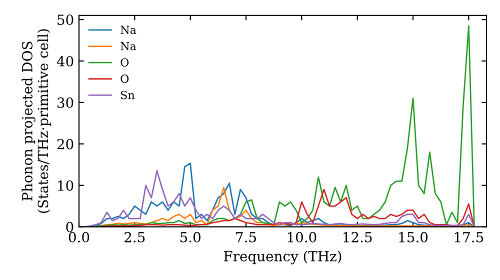  I want to click on y-tick-label: 40, so click(65, 61).